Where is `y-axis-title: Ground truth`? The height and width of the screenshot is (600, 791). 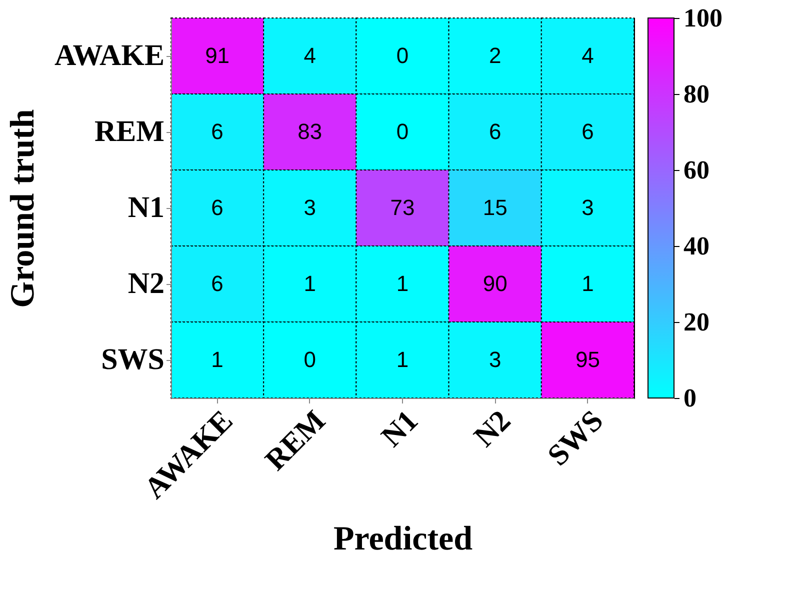
y-axis-title: Ground truth is located at coordinates (23, 208).